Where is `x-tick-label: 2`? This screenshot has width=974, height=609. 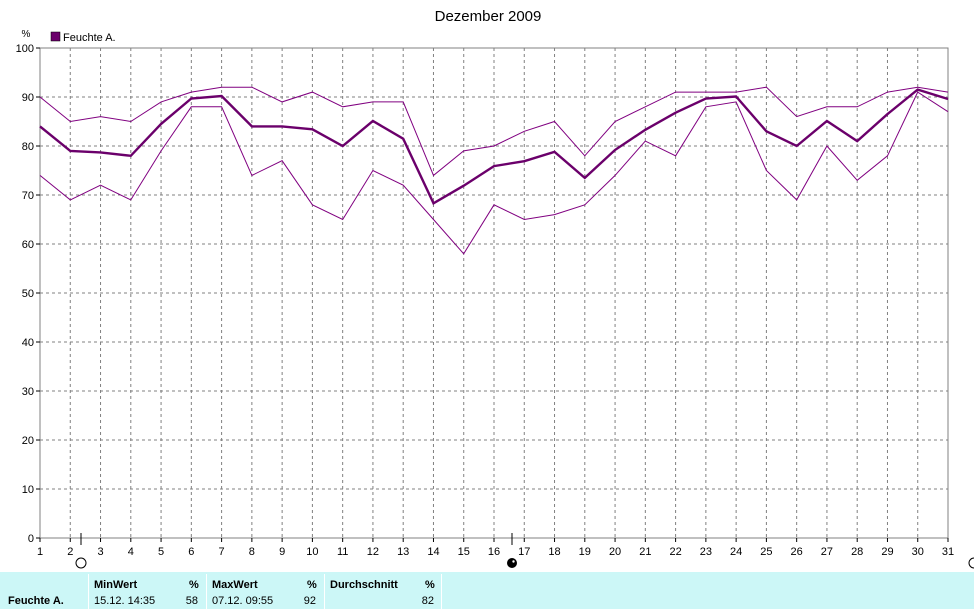
x-tick-label: 2 is located at coordinates (70, 552).